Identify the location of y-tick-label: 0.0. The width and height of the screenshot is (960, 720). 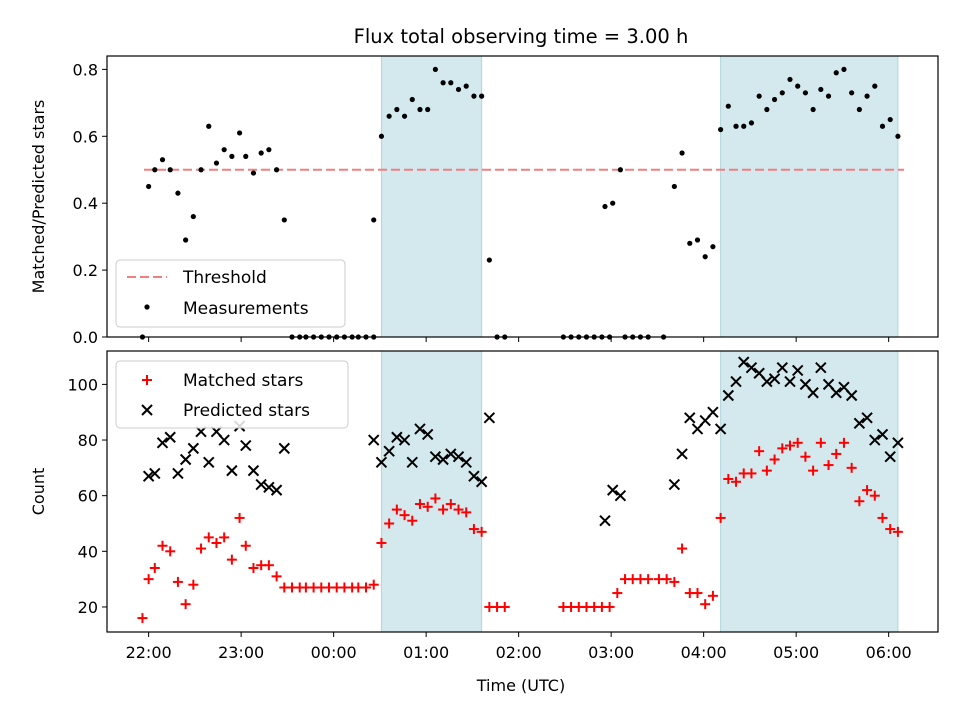
(85, 337).